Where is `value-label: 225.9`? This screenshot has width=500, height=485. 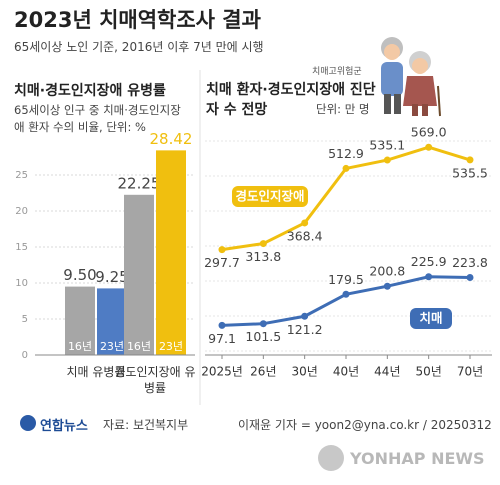
value-label: 225.9 is located at coordinates (429, 261).